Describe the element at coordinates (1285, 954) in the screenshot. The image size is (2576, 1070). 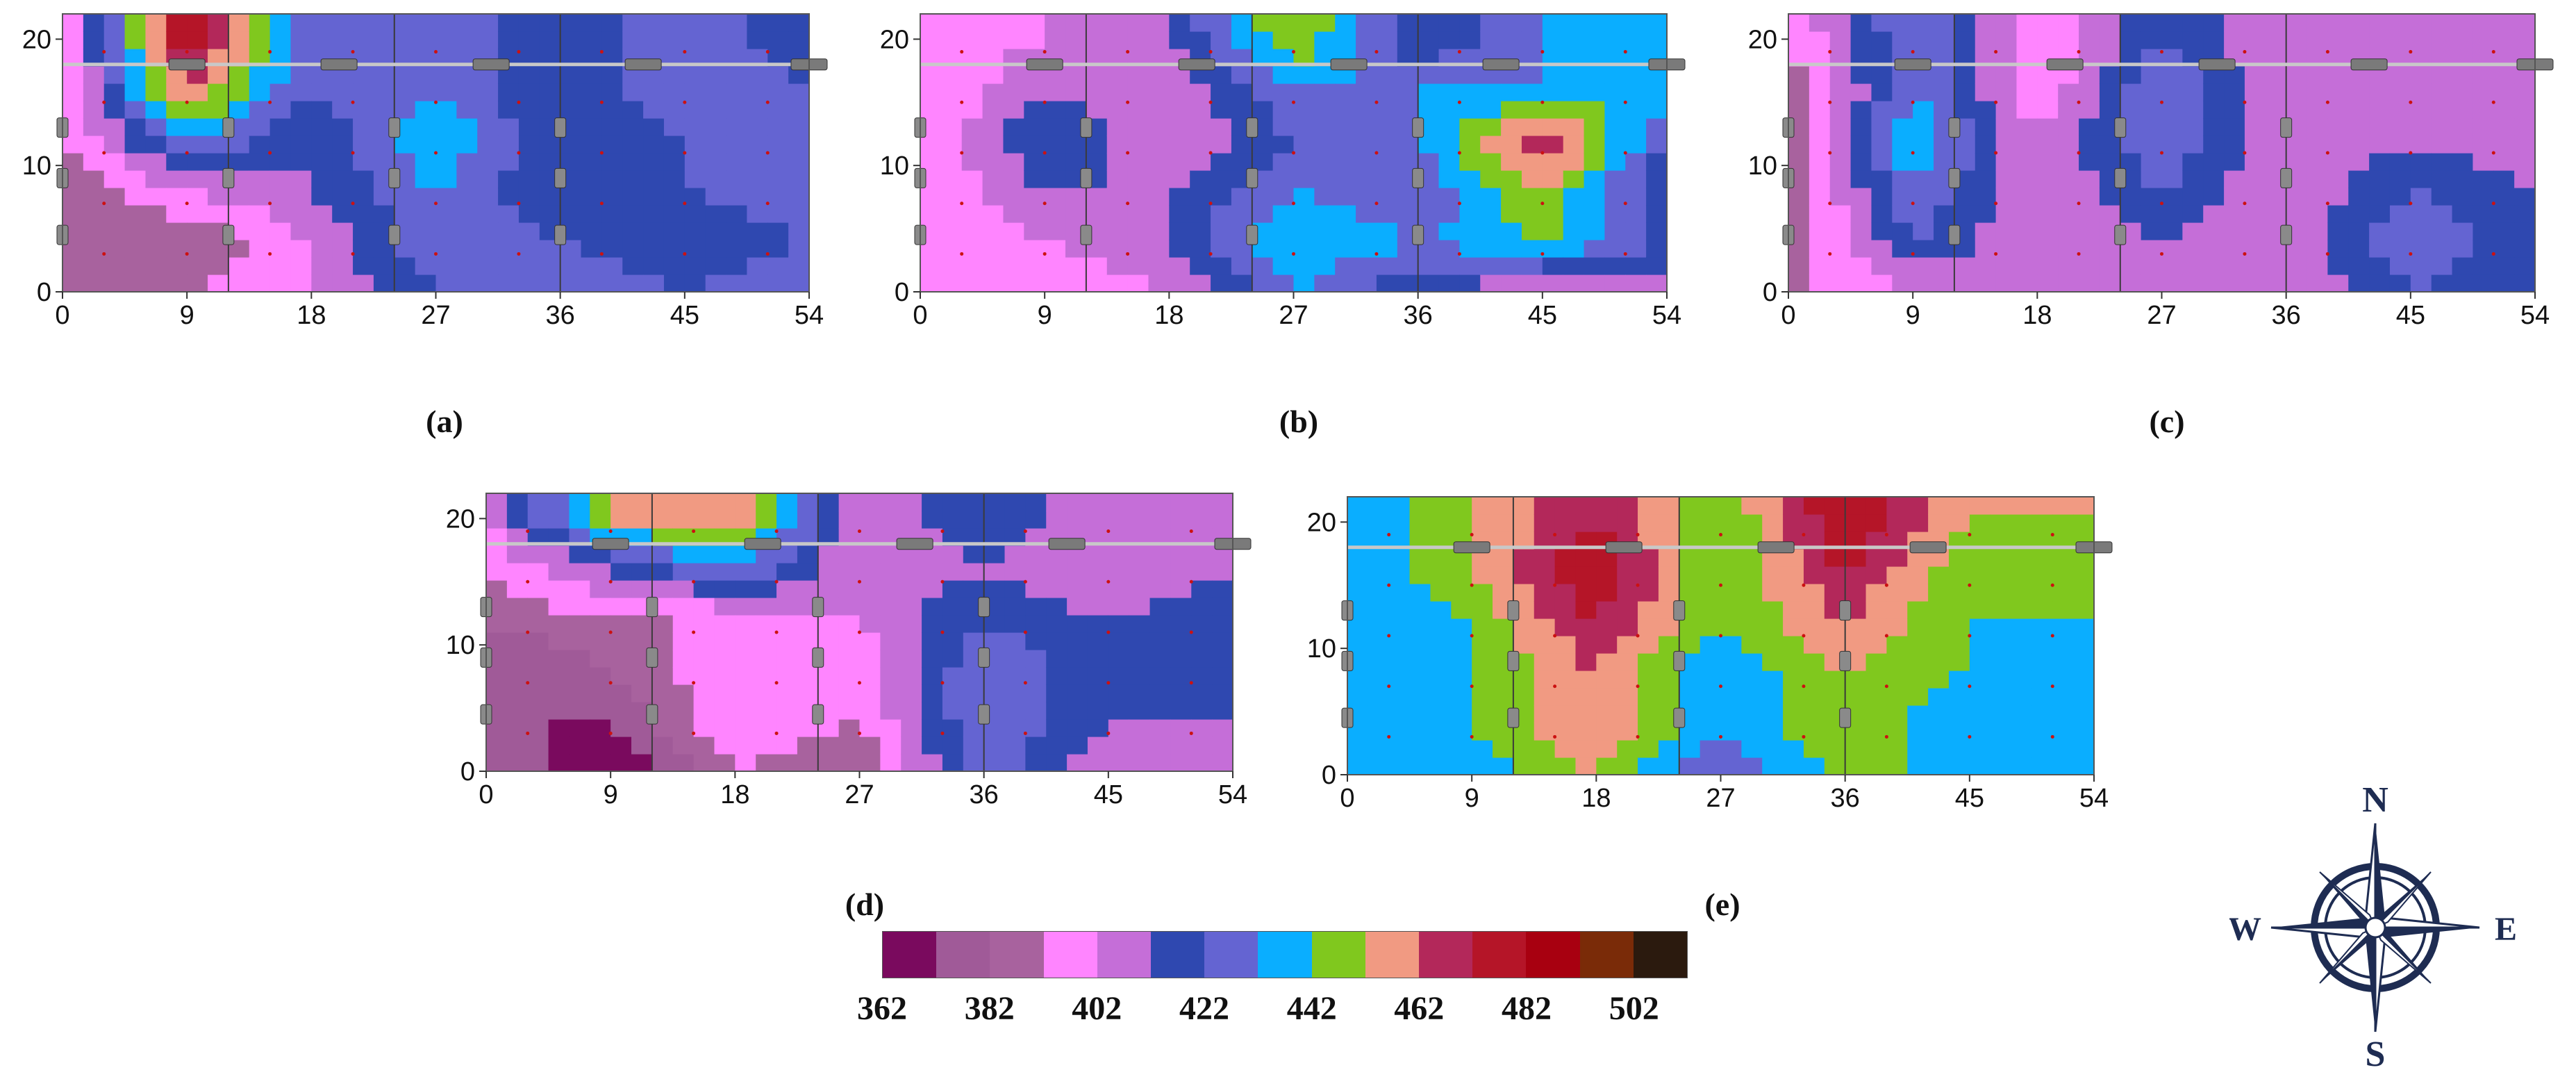
I see `legend-color-bar` at that location.